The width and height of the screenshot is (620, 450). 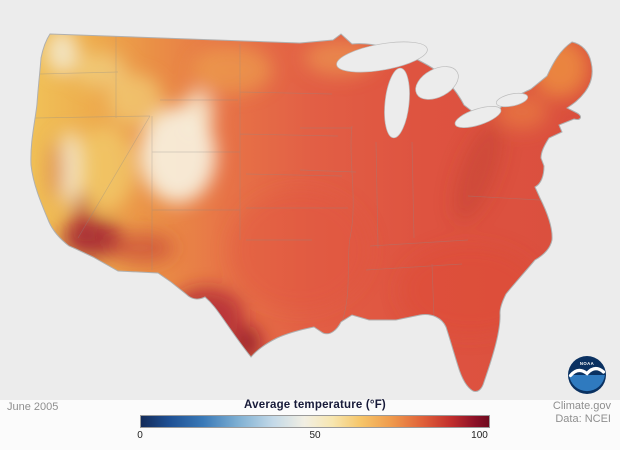 What do you see at coordinates (33, 407) in the screenshot?
I see `date-label: June 2005` at bounding box center [33, 407].